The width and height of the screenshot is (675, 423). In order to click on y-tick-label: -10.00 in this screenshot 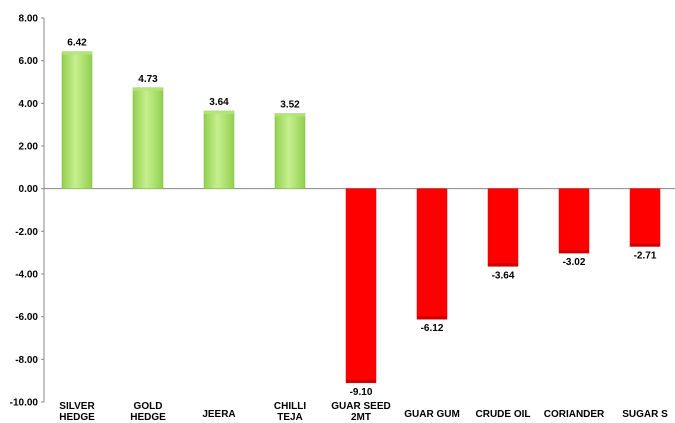, I will do `click(24, 403)`.